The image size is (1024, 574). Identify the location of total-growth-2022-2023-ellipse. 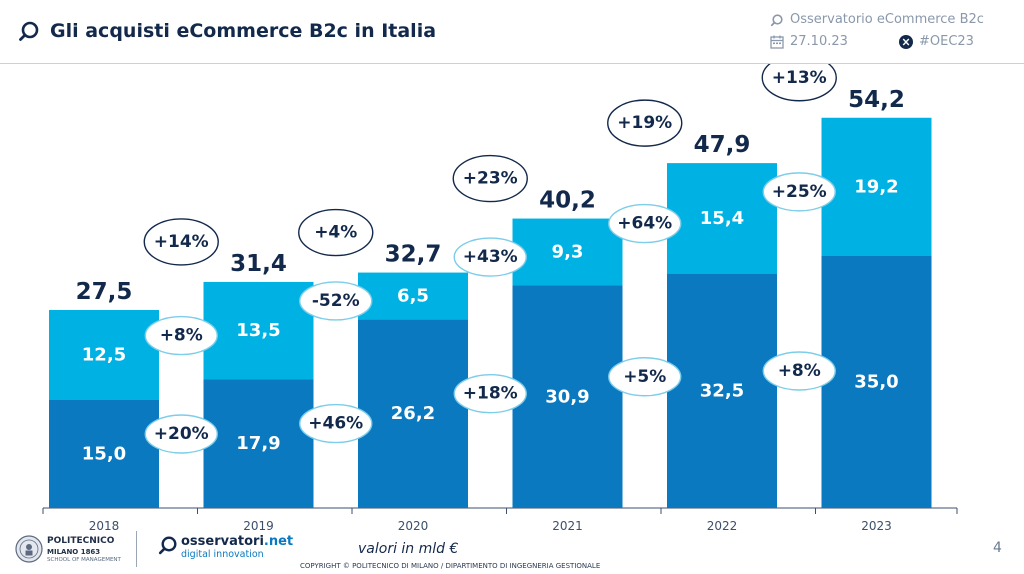
(799, 83).